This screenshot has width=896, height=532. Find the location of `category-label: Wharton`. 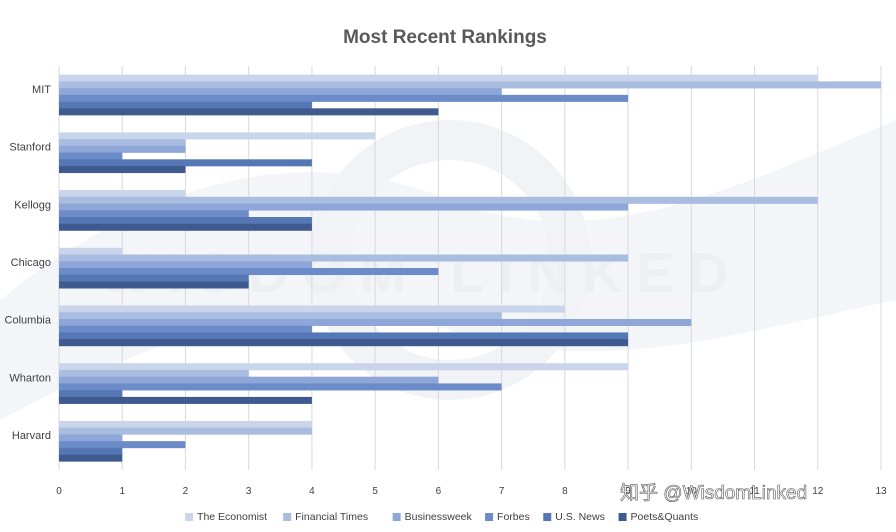

category-label: Wharton is located at coordinates (30, 378).